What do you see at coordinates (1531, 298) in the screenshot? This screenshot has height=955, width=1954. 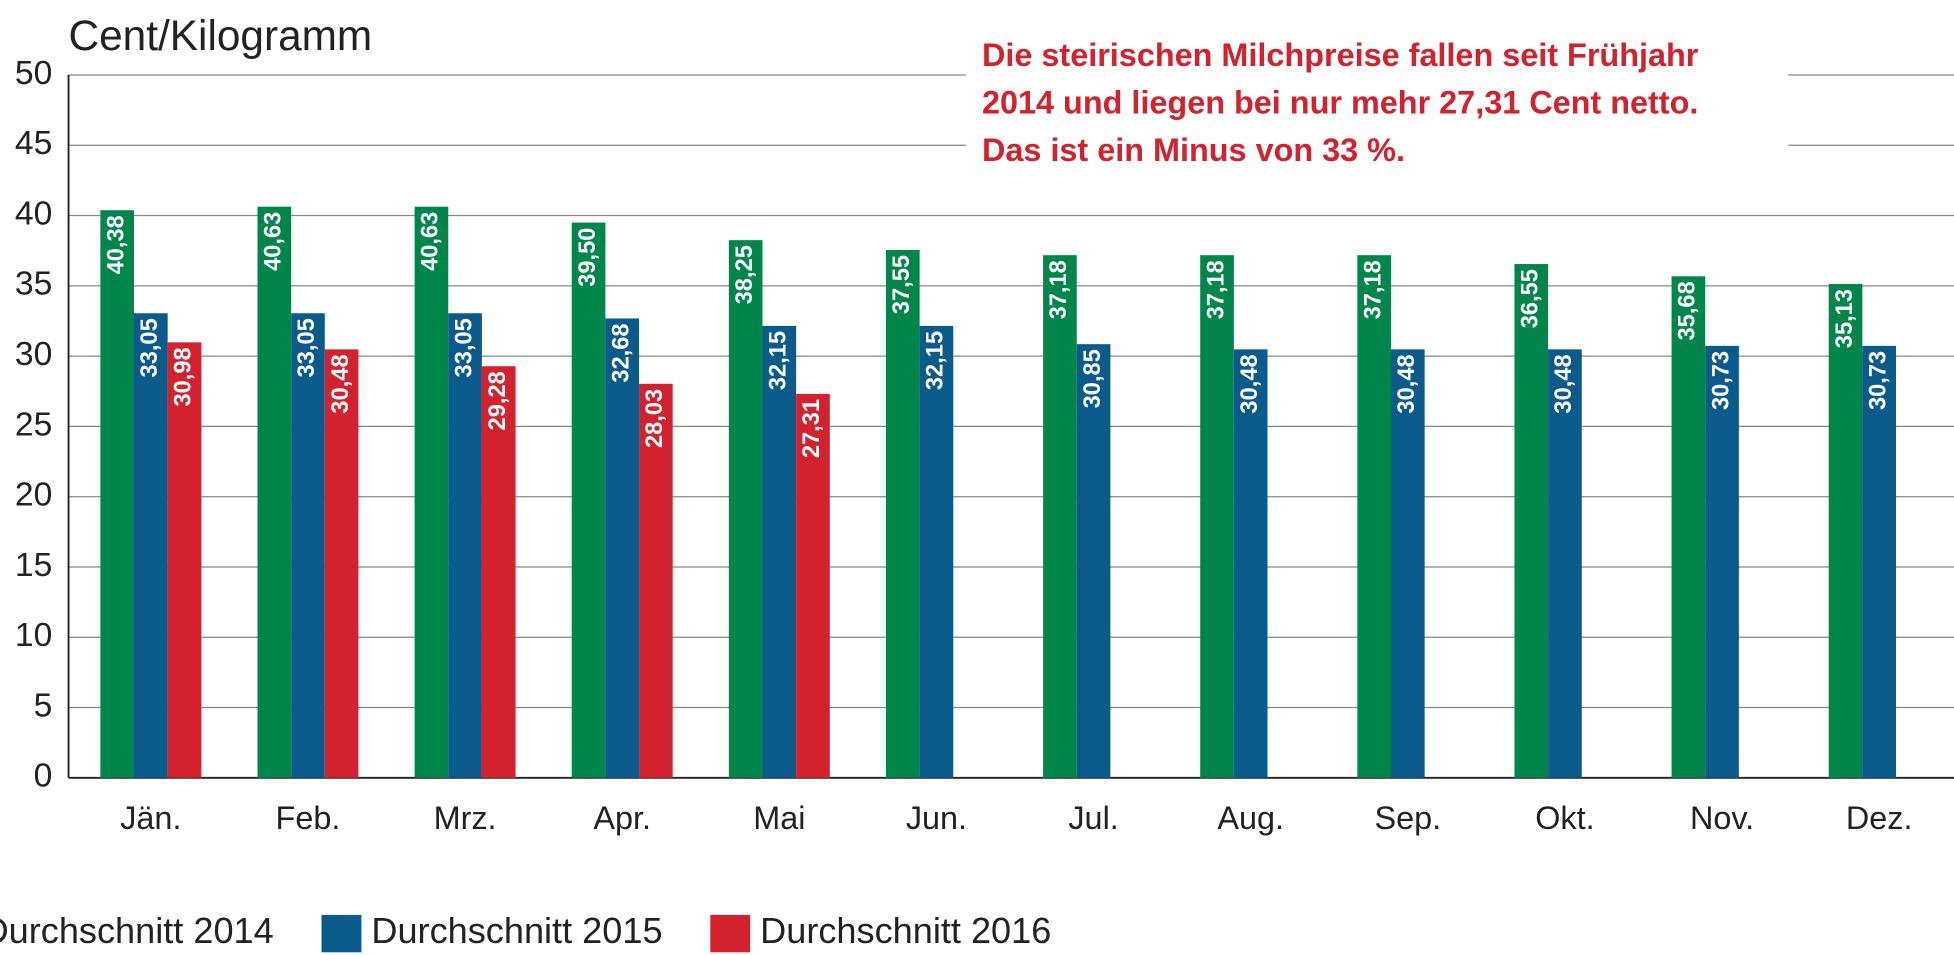 I see `value-label: 36,55` at bounding box center [1531, 298].